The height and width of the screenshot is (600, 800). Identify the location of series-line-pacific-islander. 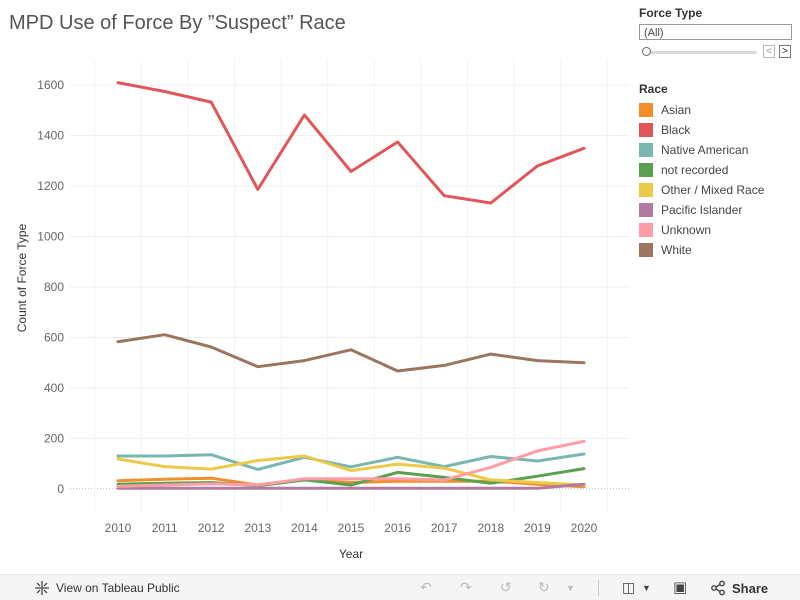
(351, 486).